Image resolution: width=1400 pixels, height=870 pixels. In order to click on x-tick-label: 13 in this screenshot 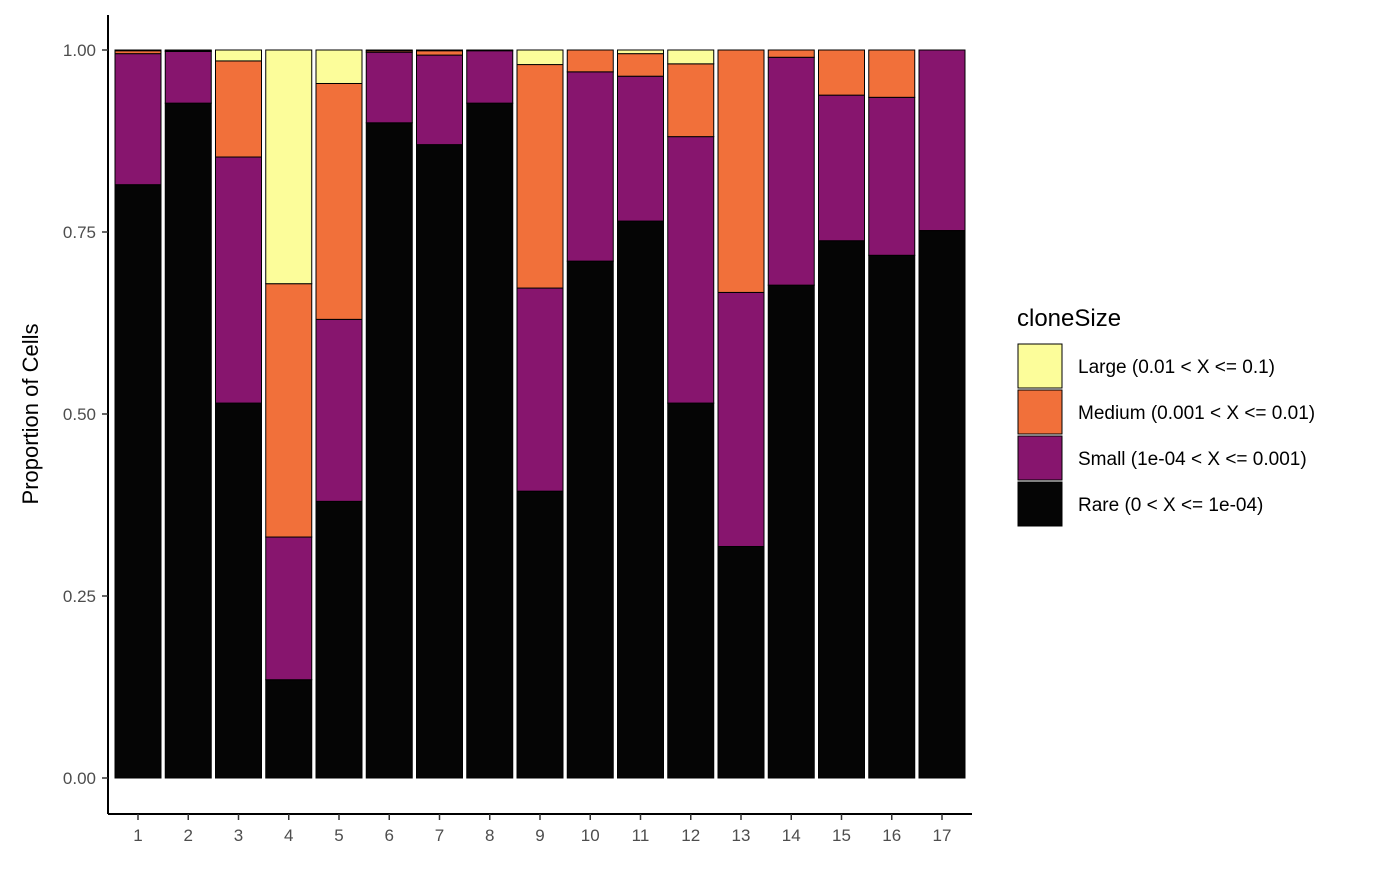, I will do `click(741, 835)`.